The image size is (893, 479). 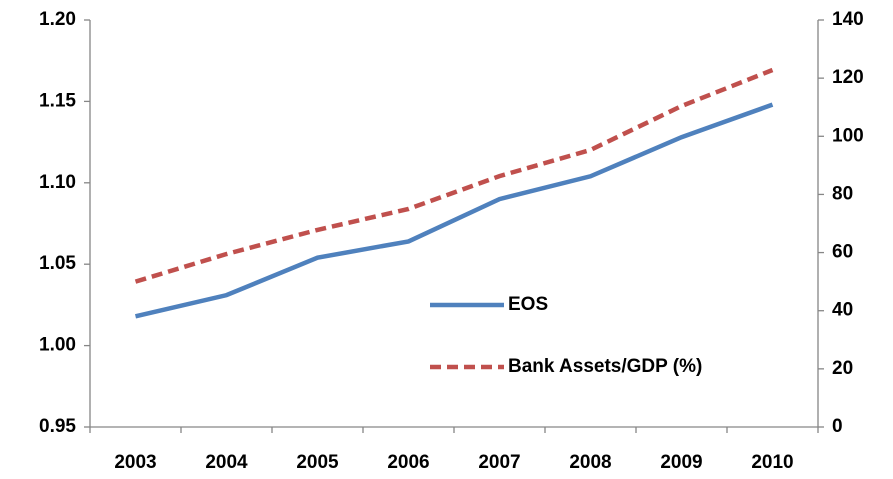 I want to click on y-tick-label: 1.05, so click(x=57, y=263).